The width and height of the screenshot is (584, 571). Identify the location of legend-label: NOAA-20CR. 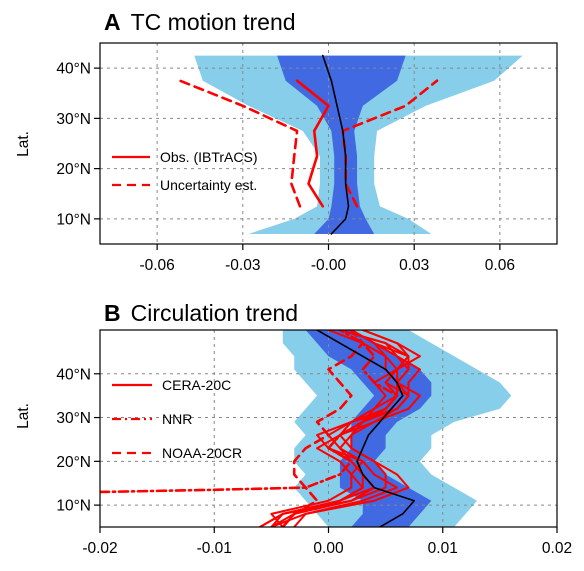
(202, 453).